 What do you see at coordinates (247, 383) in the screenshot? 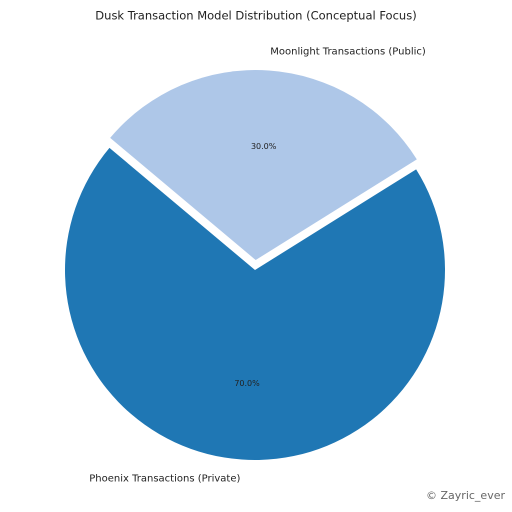
I see `value-label: 70.0%` at bounding box center [247, 383].